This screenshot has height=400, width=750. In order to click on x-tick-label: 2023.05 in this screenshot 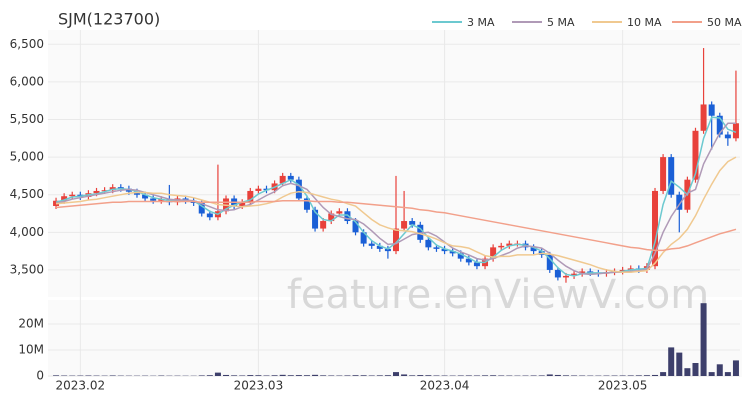, I will do `click(623, 386)`.